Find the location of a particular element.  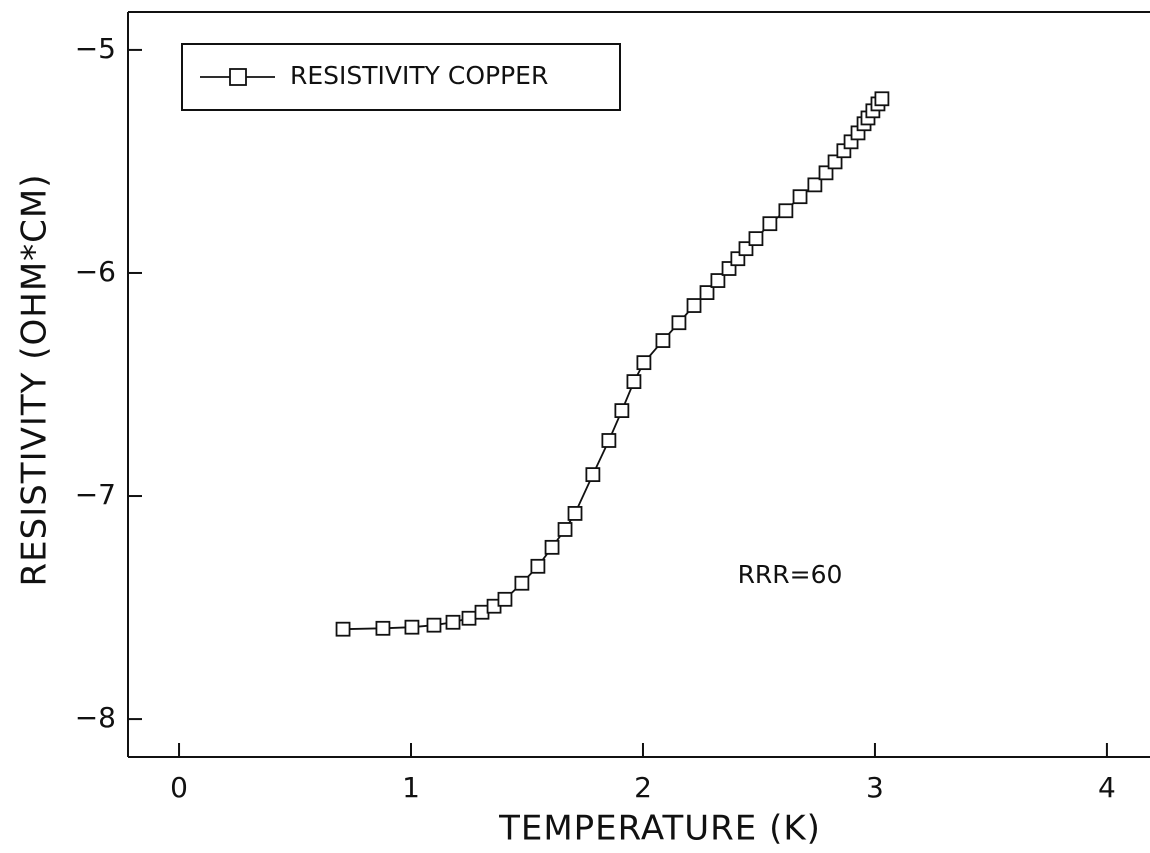

annotation: RRR=60 is located at coordinates (790, 574).